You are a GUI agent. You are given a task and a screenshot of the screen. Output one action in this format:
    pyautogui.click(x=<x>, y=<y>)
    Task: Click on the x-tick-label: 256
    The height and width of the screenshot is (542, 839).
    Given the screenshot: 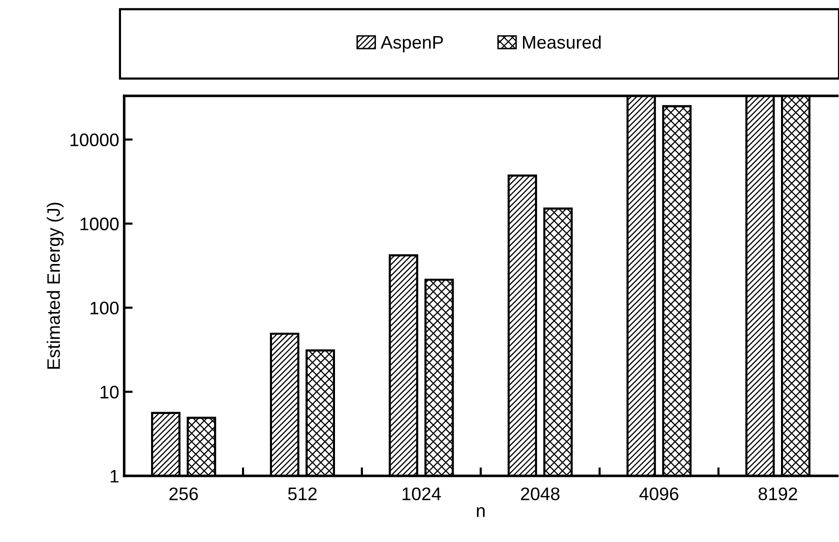 What is the action you would take?
    pyautogui.click(x=183, y=493)
    